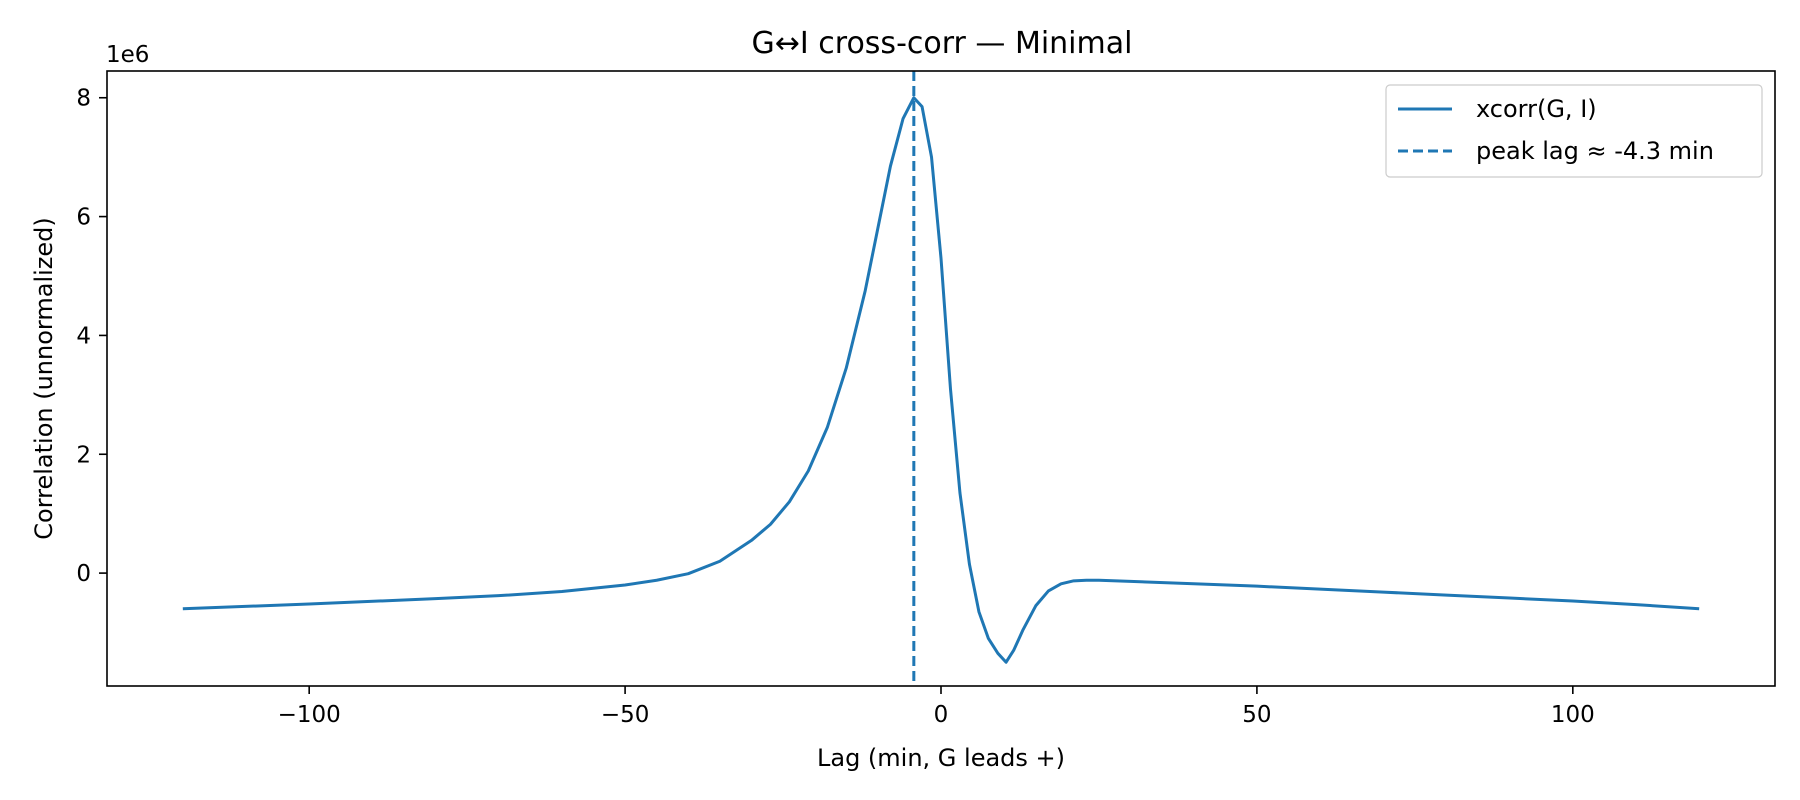 The width and height of the screenshot is (1800, 800). Describe the element at coordinates (83, 455) in the screenshot. I see `y-tick-label: 2` at that location.